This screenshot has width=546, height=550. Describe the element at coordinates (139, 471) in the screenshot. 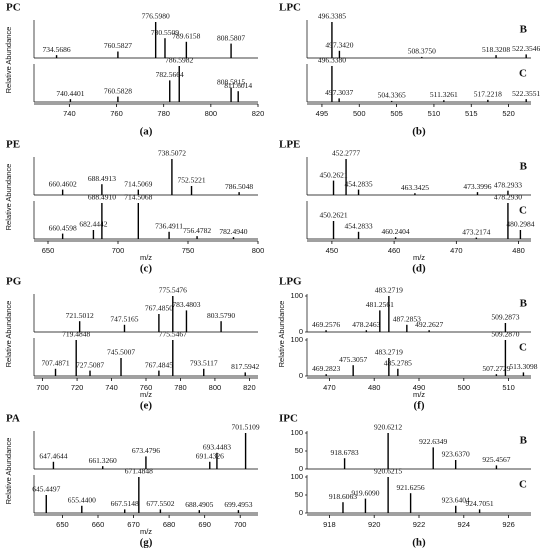

I see `peak-label: 671.4848` at that location.